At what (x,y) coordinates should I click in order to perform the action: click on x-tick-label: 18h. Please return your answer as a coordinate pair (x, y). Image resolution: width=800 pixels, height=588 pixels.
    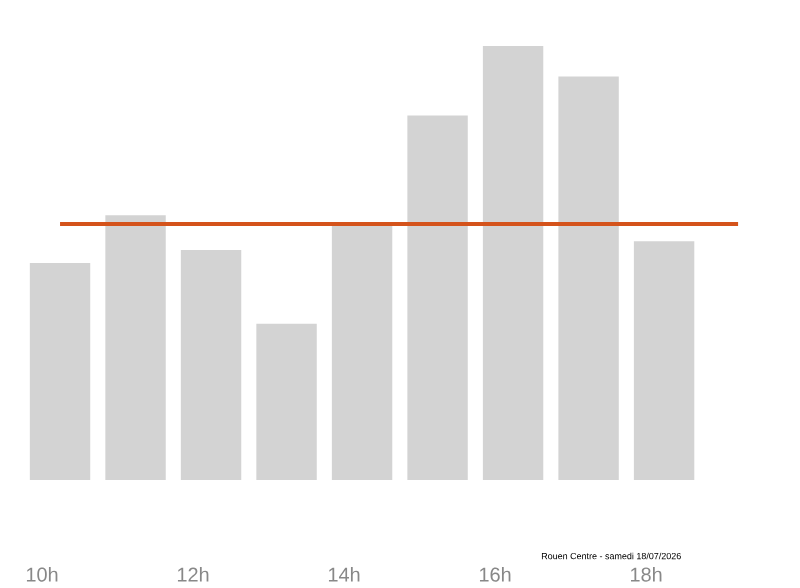
    Looking at the image, I should click on (646, 574).